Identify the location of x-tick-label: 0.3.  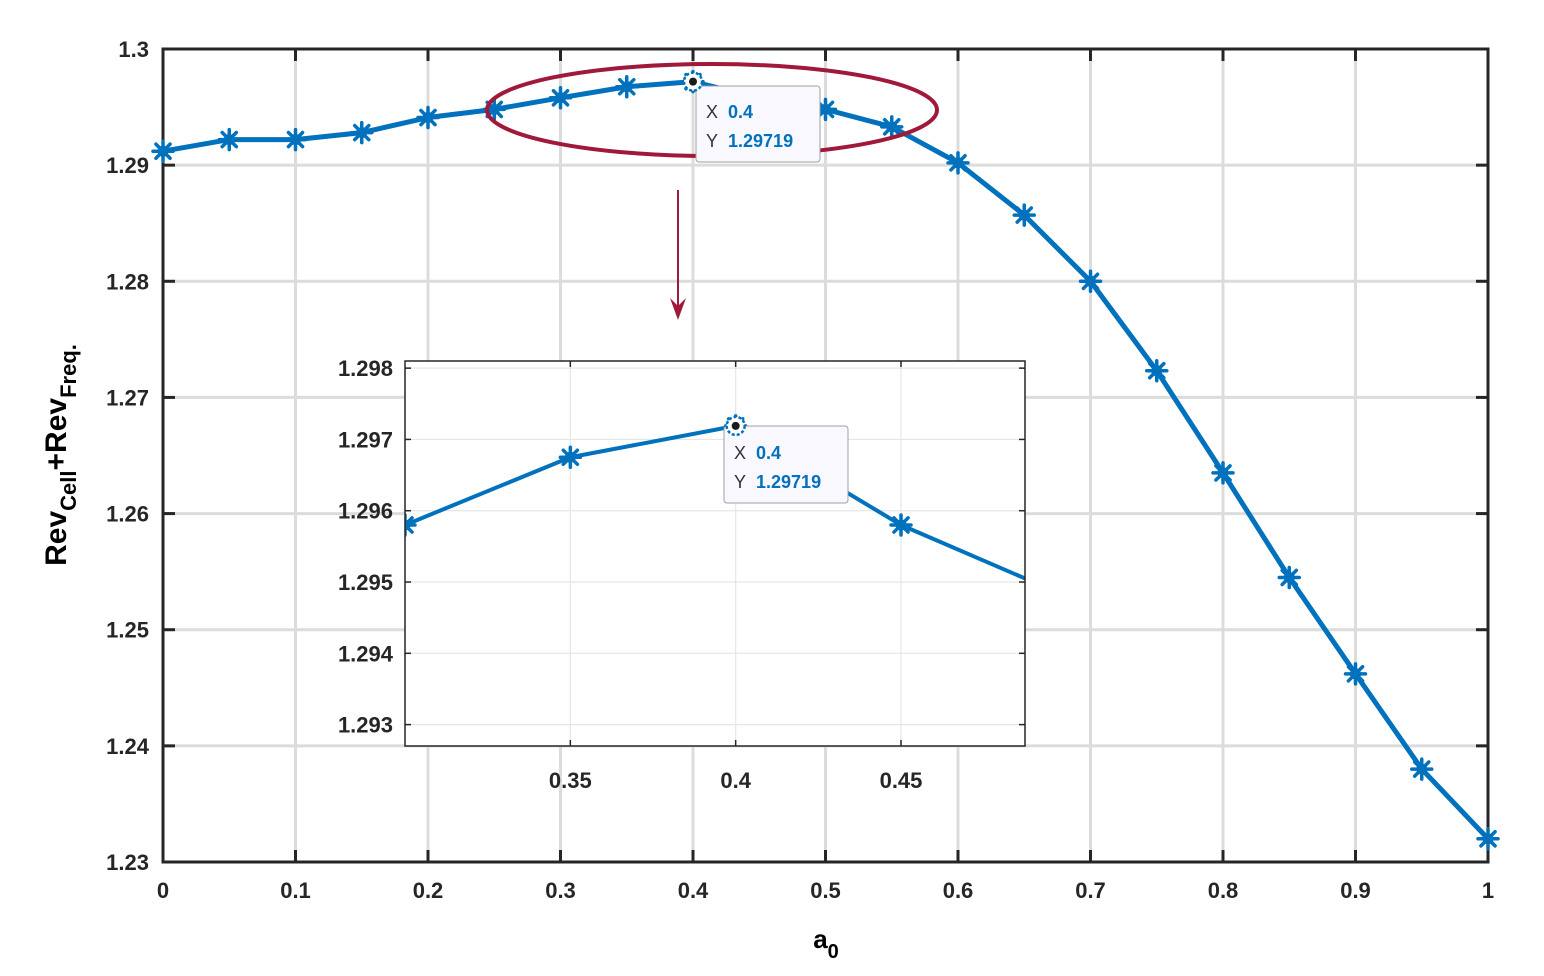
(560, 890).